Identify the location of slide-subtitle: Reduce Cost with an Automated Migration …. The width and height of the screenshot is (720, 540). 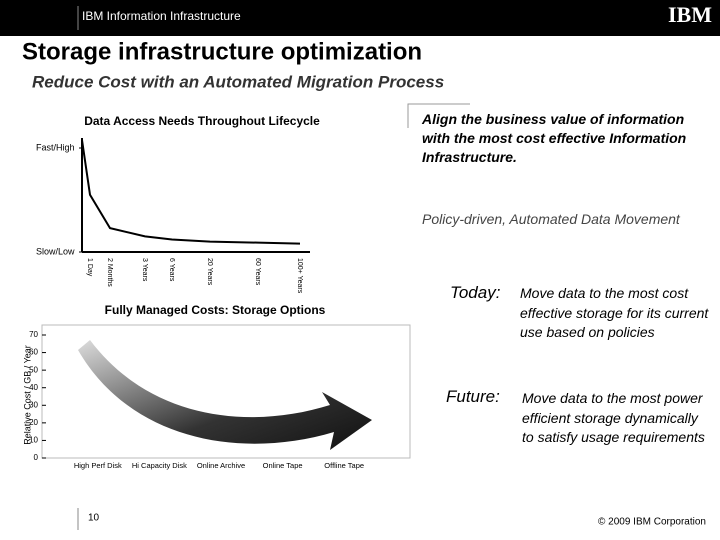
(238, 81).